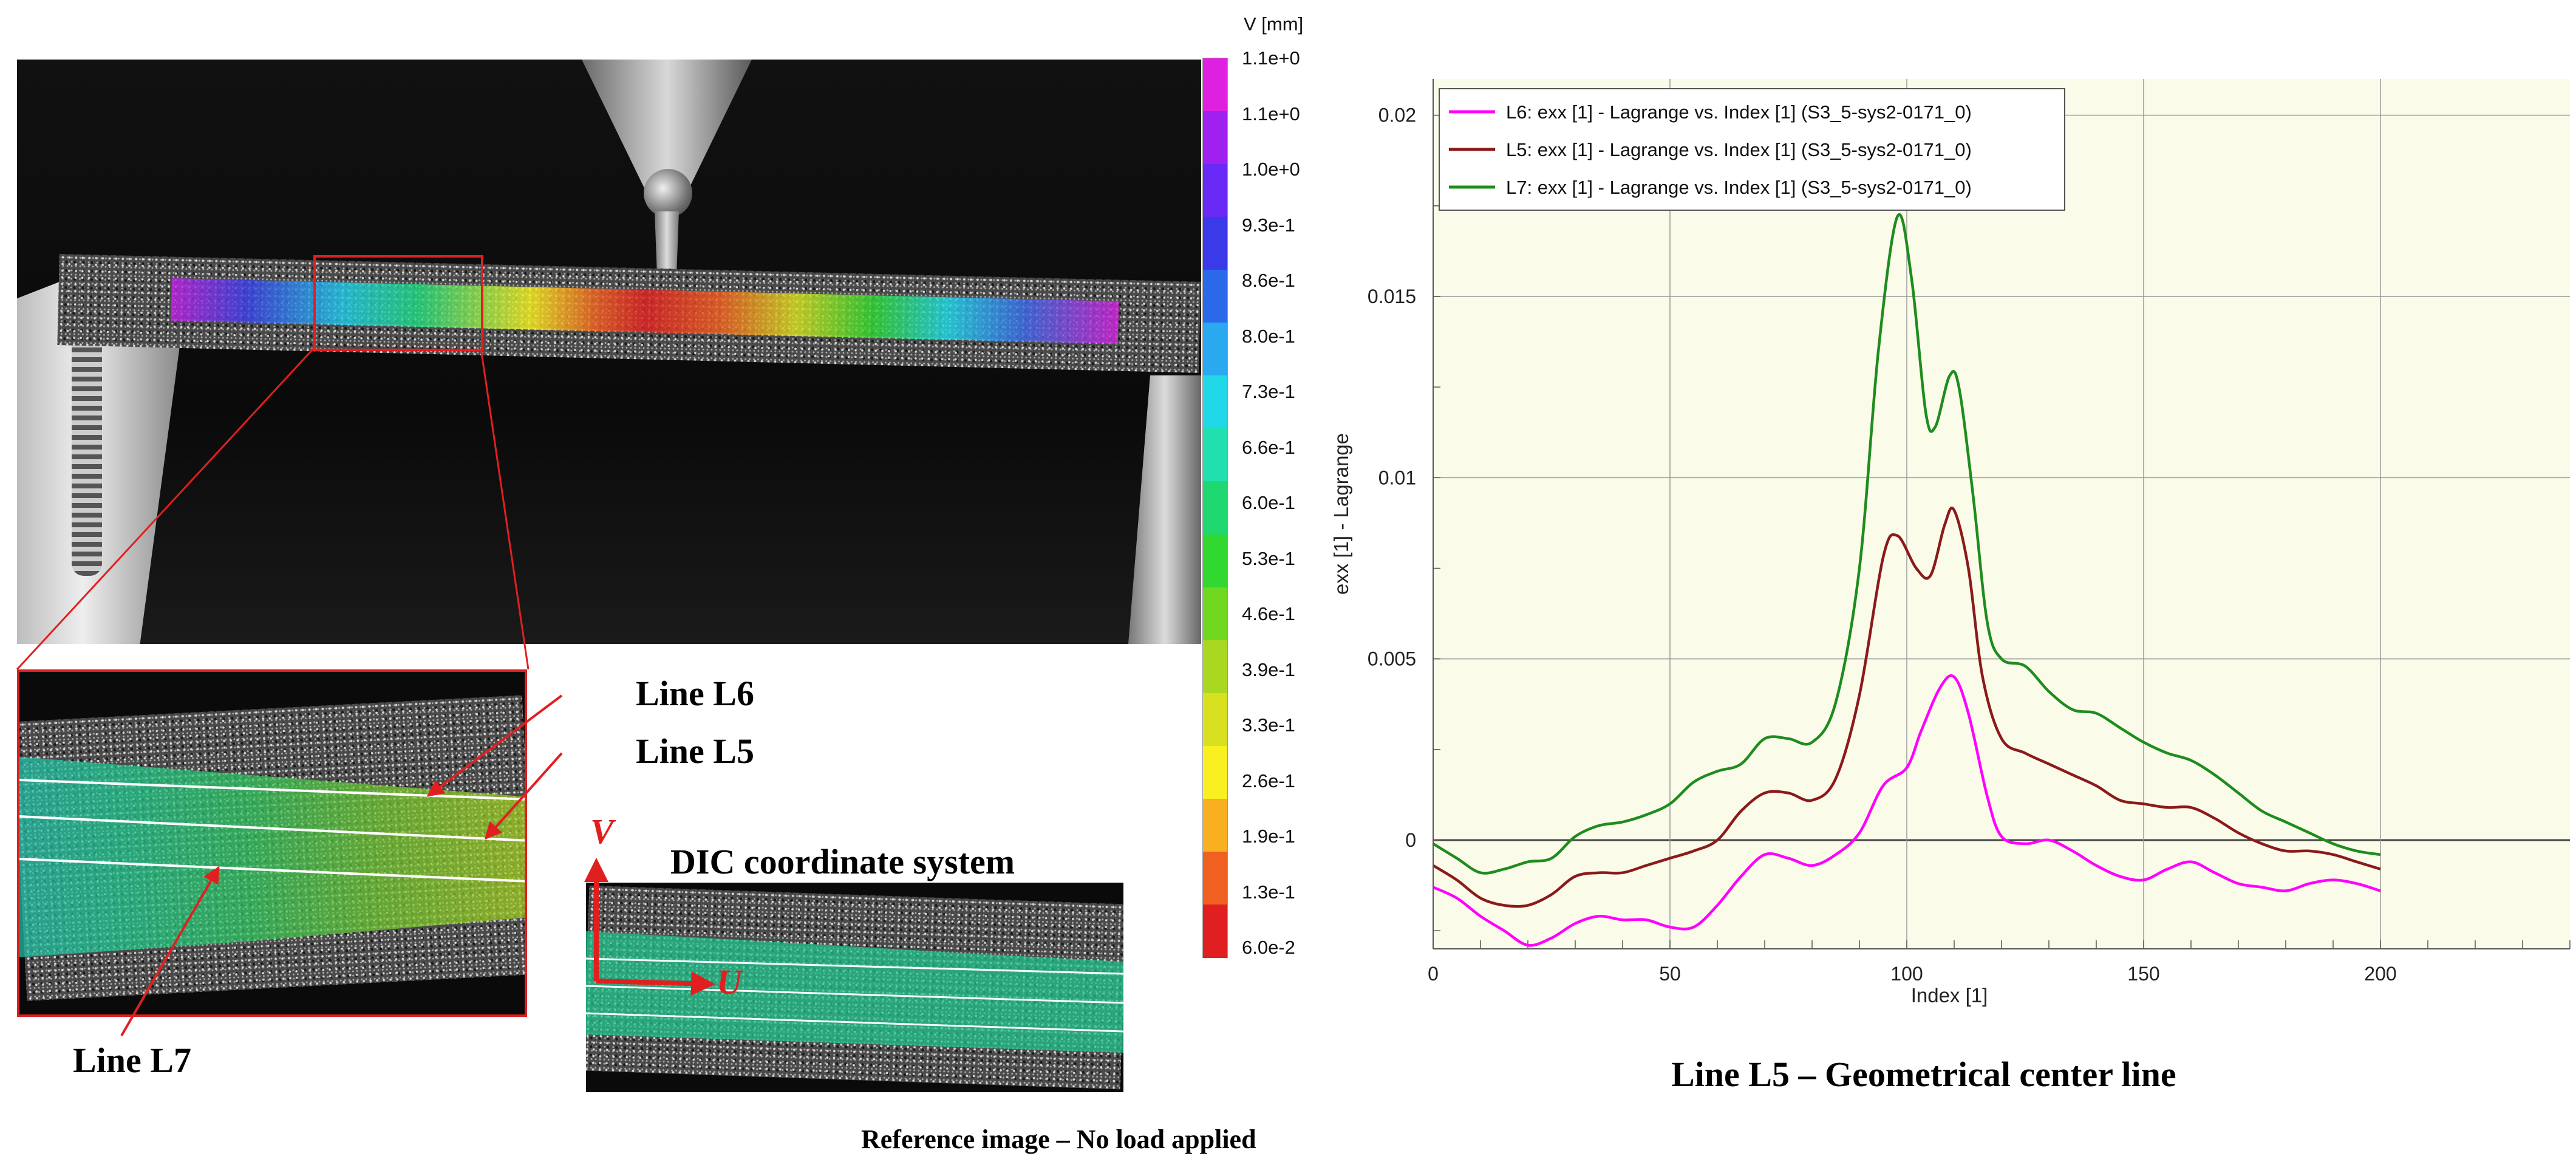 The height and width of the screenshot is (1173, 2576). What do you see at coordinates (730, 982) in the screenshot?
I see `axis-u-label: U` at bounding box center [730, 982].